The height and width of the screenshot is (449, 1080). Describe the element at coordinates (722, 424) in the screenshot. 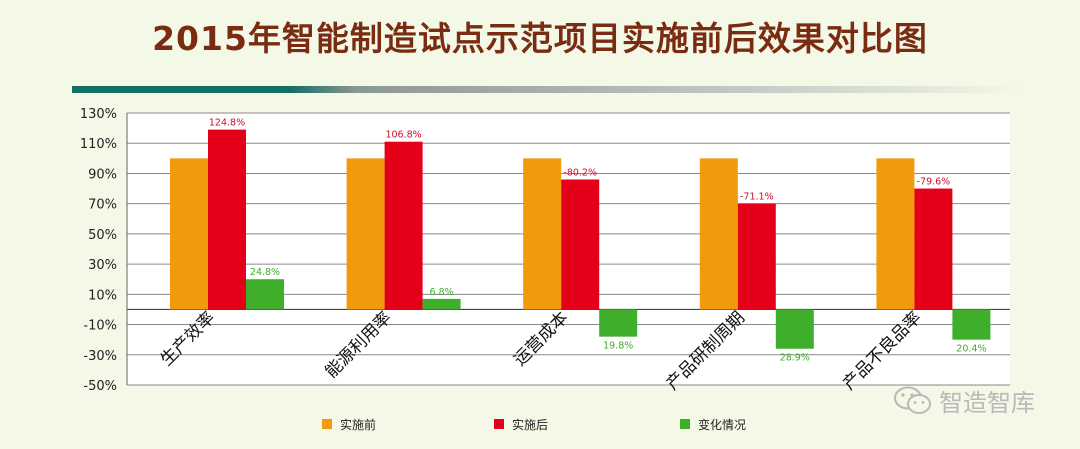

I see `legend-label: 变化情况` at that location.